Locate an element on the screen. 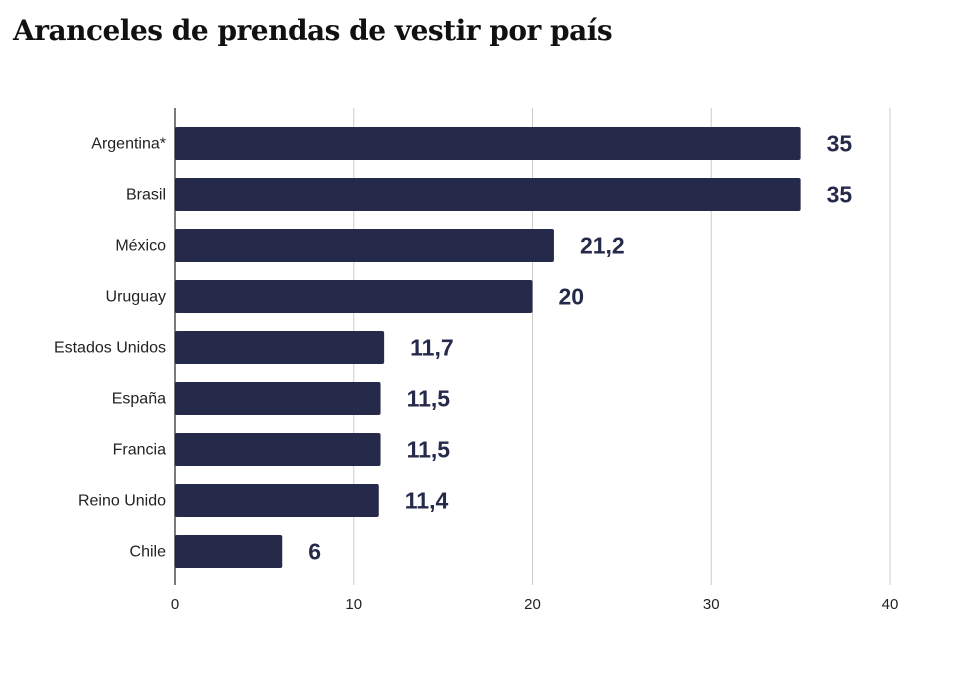 The height and width of the screenshot is (673, 964). data-label: 11,4 is located at coordinates (427, 501).